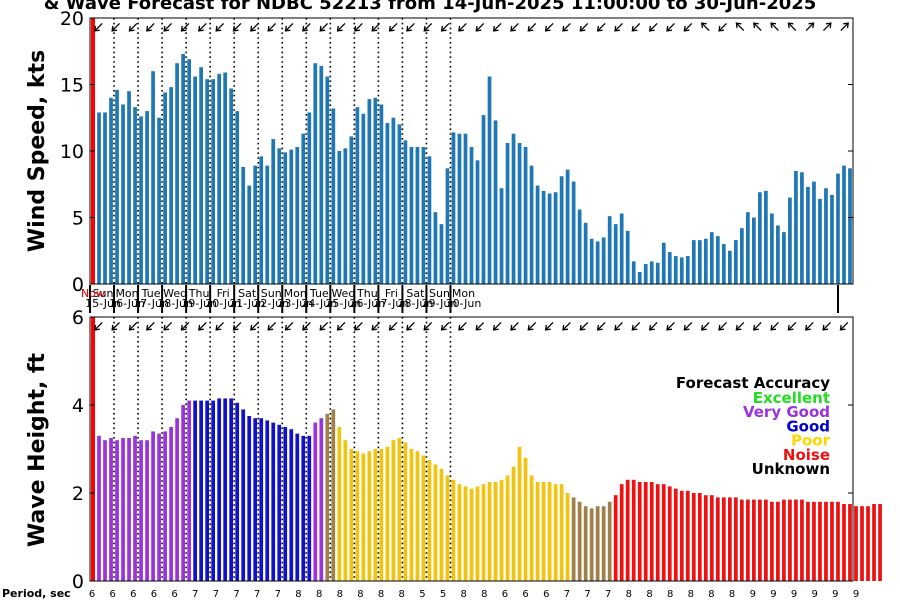 This screenshot has width=900, height=600. I want to click on day-strip-background, so click(471, 299).